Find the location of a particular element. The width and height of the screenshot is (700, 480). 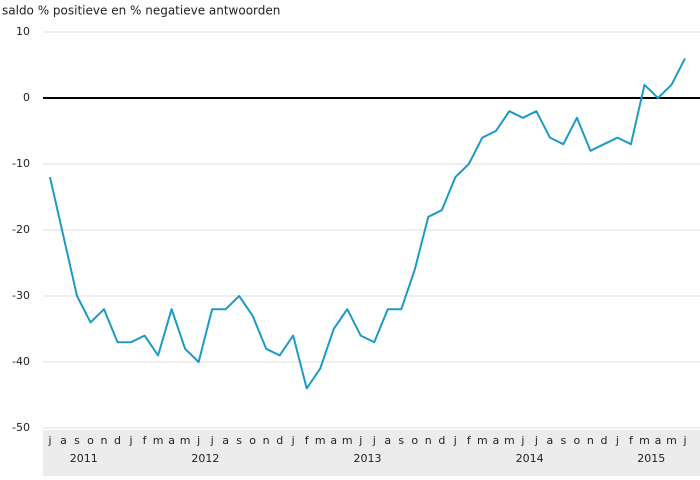

y-tick-label: -30 is located at coordinates (21, 295).